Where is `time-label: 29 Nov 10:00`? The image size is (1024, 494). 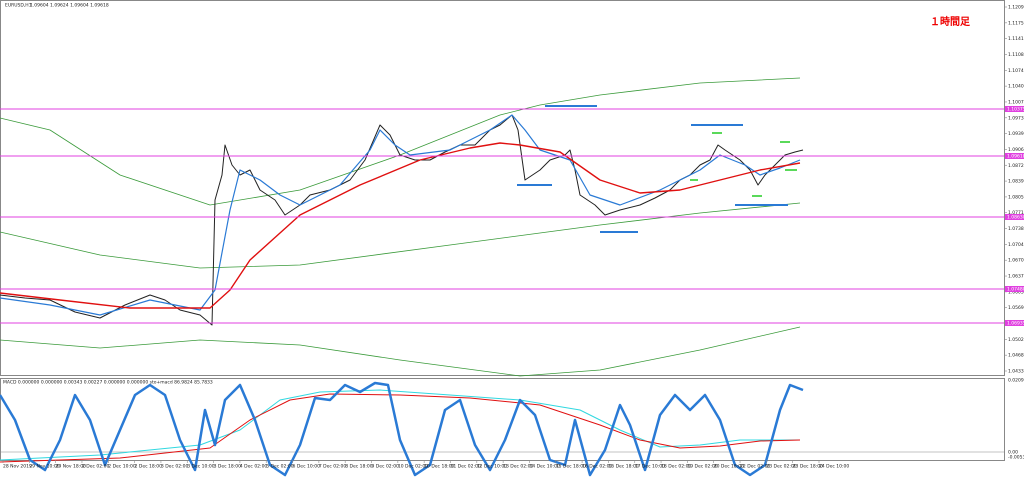 time-label: 29 Nov 10:00 is located at coordinates (44, 467).